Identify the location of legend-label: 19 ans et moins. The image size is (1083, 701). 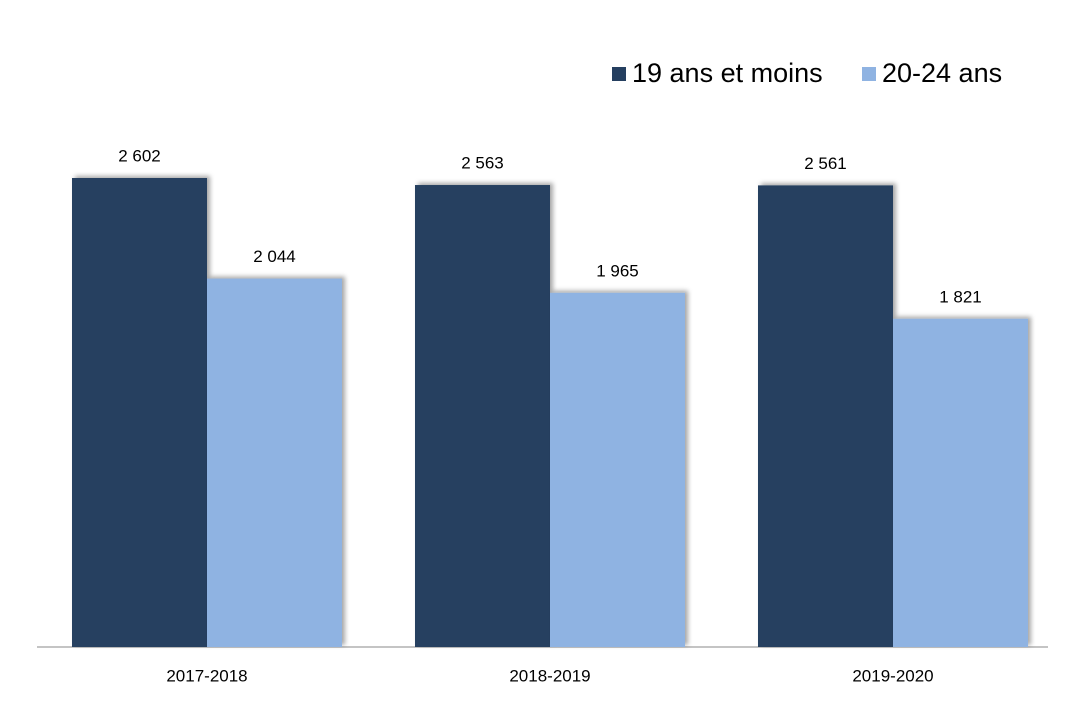
(727, 73).